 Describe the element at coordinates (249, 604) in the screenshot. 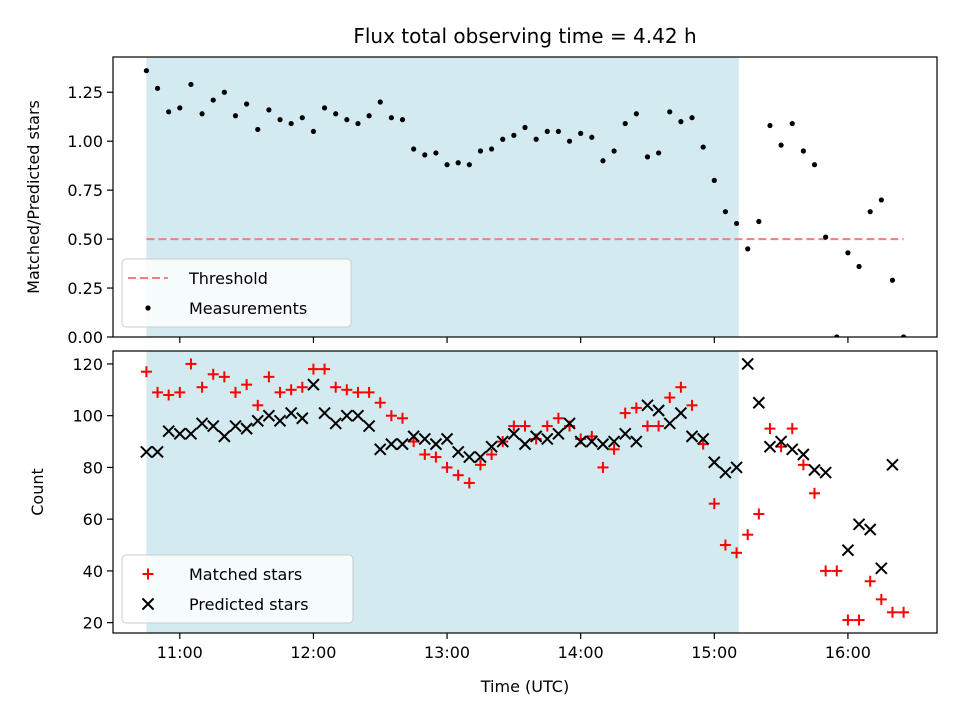

I see `legend-label: Predicted stars` at that location.